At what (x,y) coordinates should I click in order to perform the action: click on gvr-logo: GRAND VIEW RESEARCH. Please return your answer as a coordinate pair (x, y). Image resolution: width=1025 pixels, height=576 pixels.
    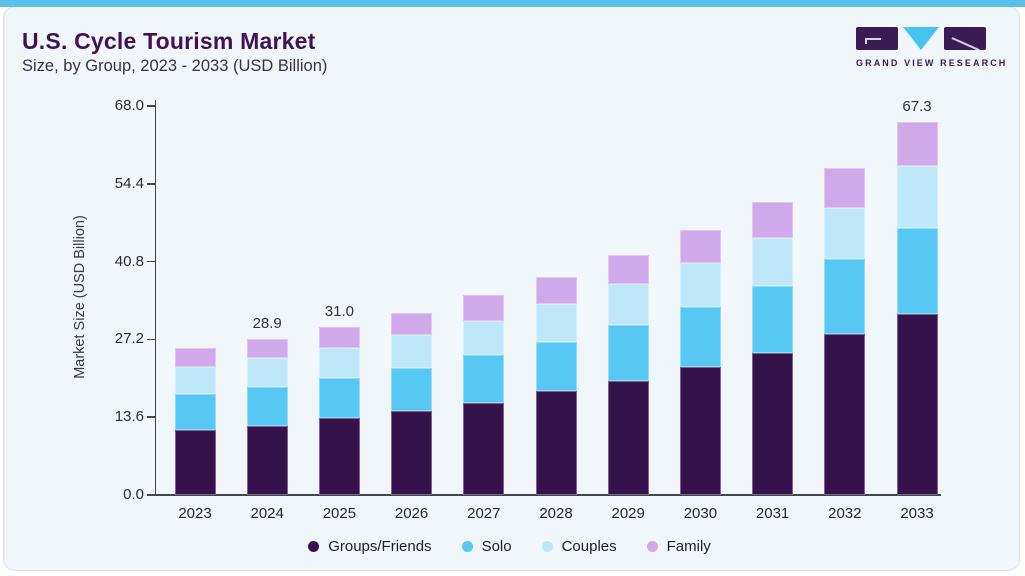
    Looking at the image, I should click on (932, 47).